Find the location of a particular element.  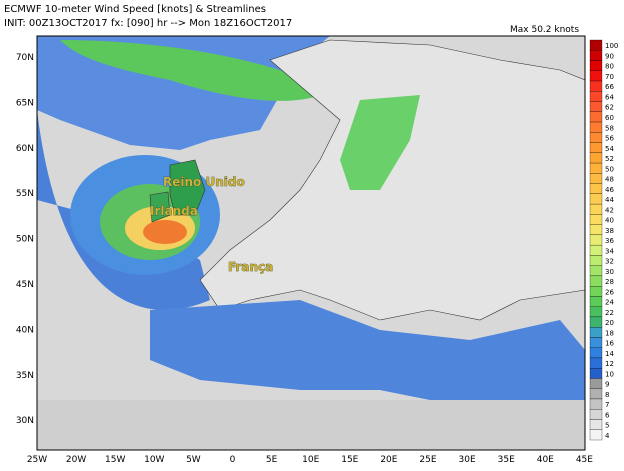

colorbar-label: 6 is located at coordinates (607, 415).